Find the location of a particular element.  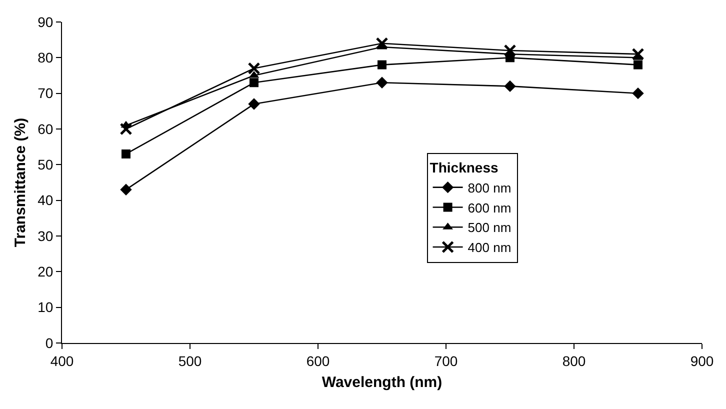

legend-title: Thickness is located at coordinates (464, 167).